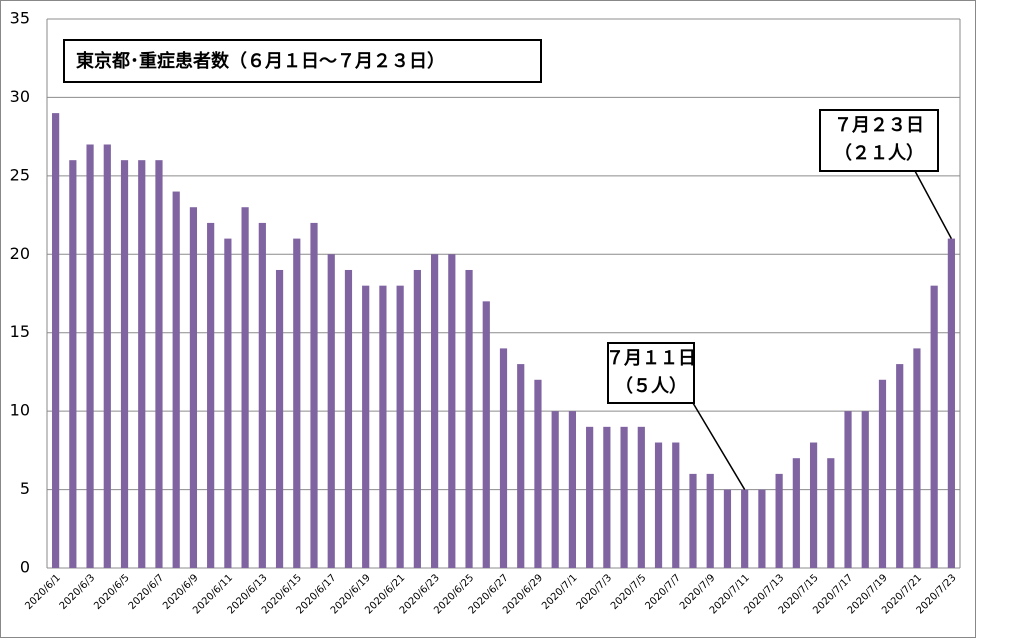  Describe the element at coordinates (20, 96) in the screenshot. I see `y-tick-label: 30` at that location.